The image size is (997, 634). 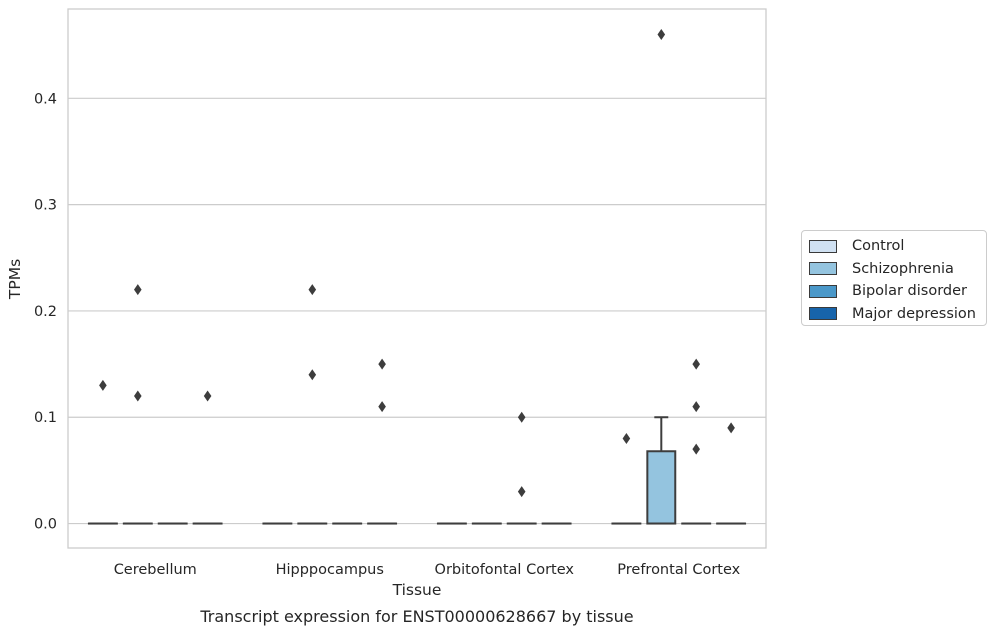 I want to click on legend-label-bipolar-disorder: Bipolar disorder, so click(x=909, y=291).